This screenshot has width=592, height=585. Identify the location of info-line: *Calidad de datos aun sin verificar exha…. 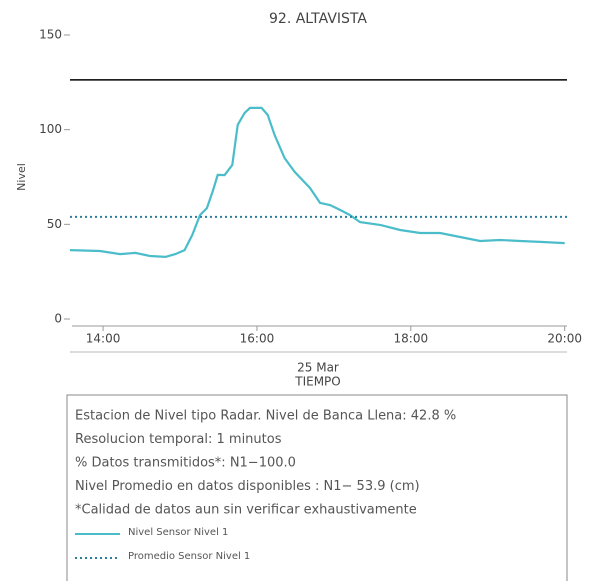
(246, 510).